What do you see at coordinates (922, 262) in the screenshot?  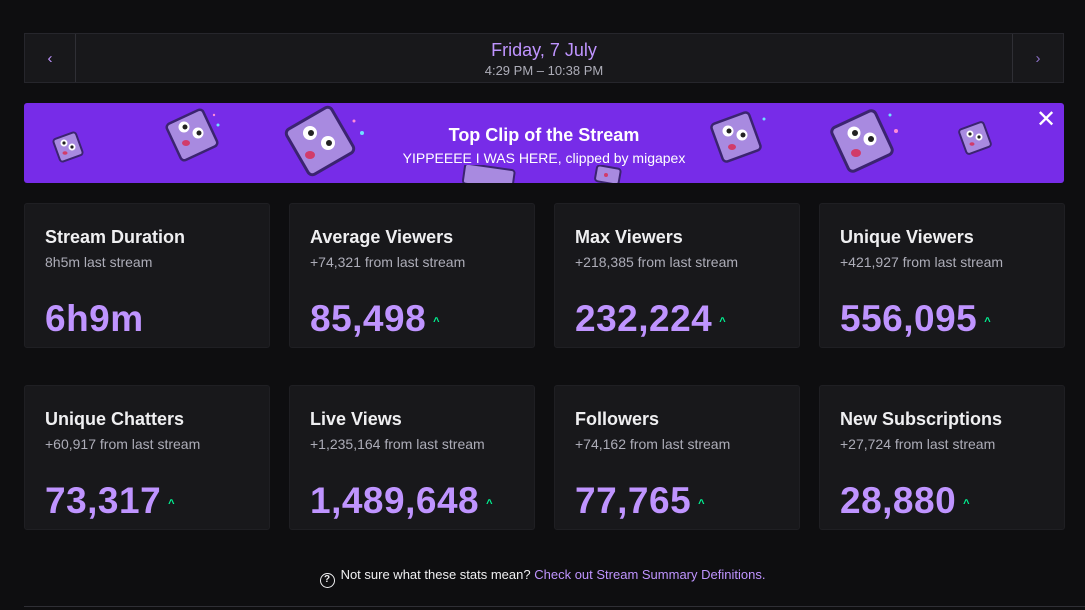 I see `stat-delta: +421,927 from last stream` at bounding box center [922, 262].